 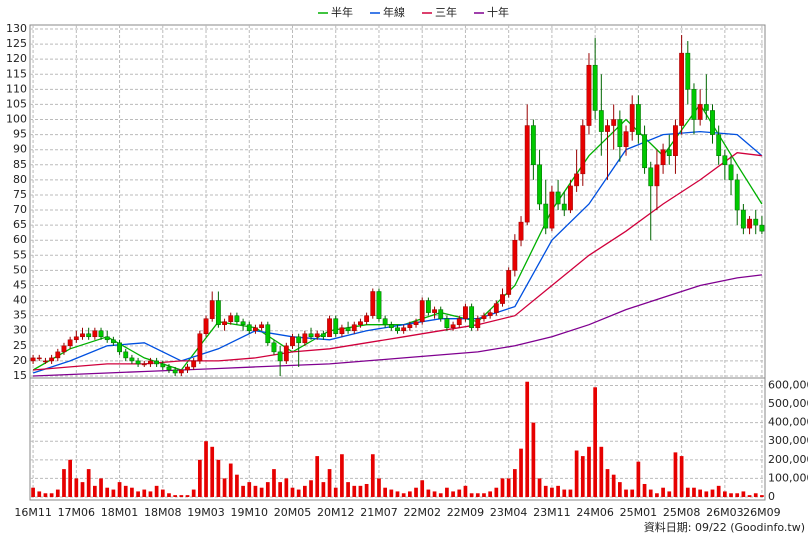 I want to click on y-tick-label: 105, so click(x=16, y=103).